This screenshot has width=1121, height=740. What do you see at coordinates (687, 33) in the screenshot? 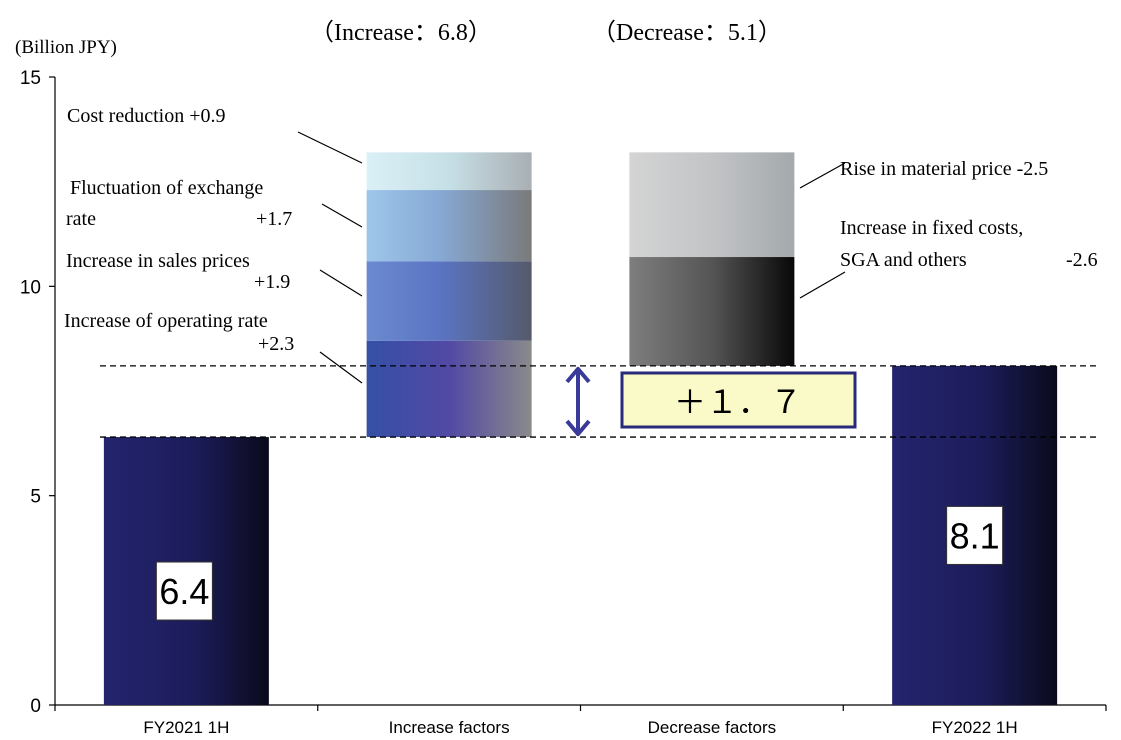
I see `decrease-header: （Decrease：5.1）` at bounding box center [687, 33].